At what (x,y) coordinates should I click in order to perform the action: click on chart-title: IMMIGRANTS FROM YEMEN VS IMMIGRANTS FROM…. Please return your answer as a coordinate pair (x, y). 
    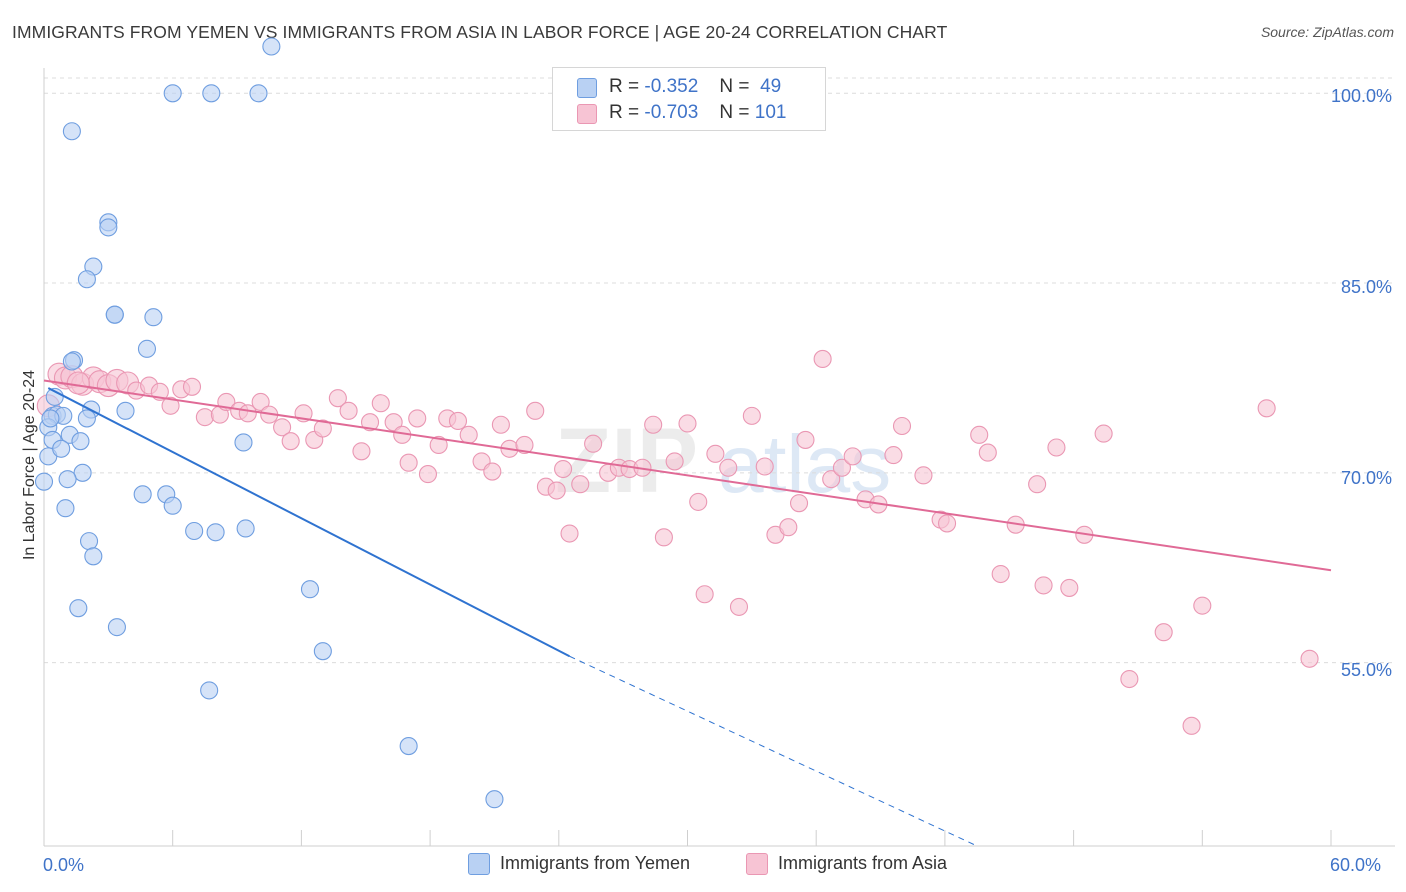
    Looking at the image, I should click on (480, 32).